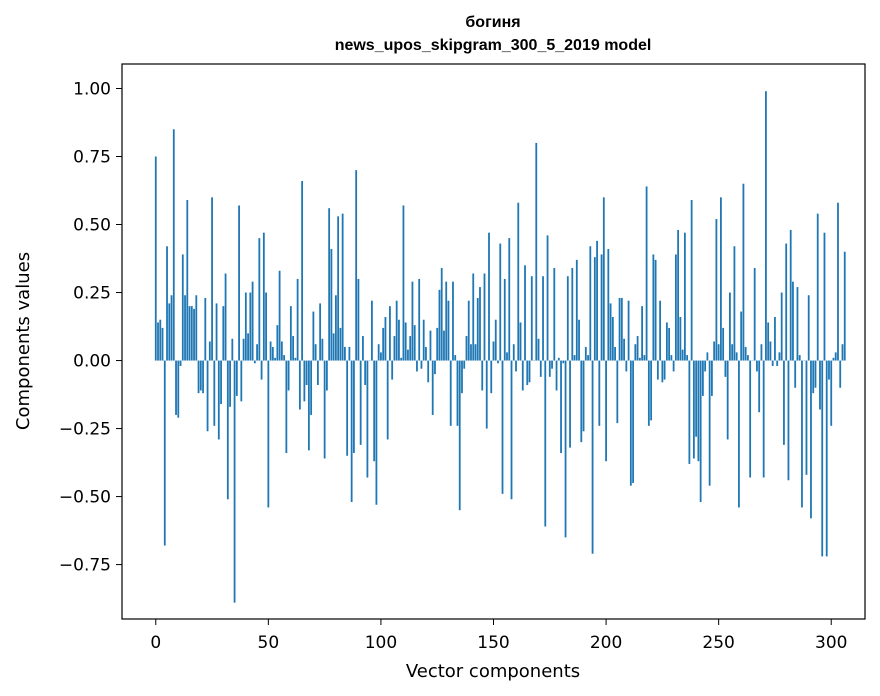 This screenshot has height=696, width=880. Describe the element at coordinates (155, 643) in the screenshot. I see `x-tick-label: 0` at that location.